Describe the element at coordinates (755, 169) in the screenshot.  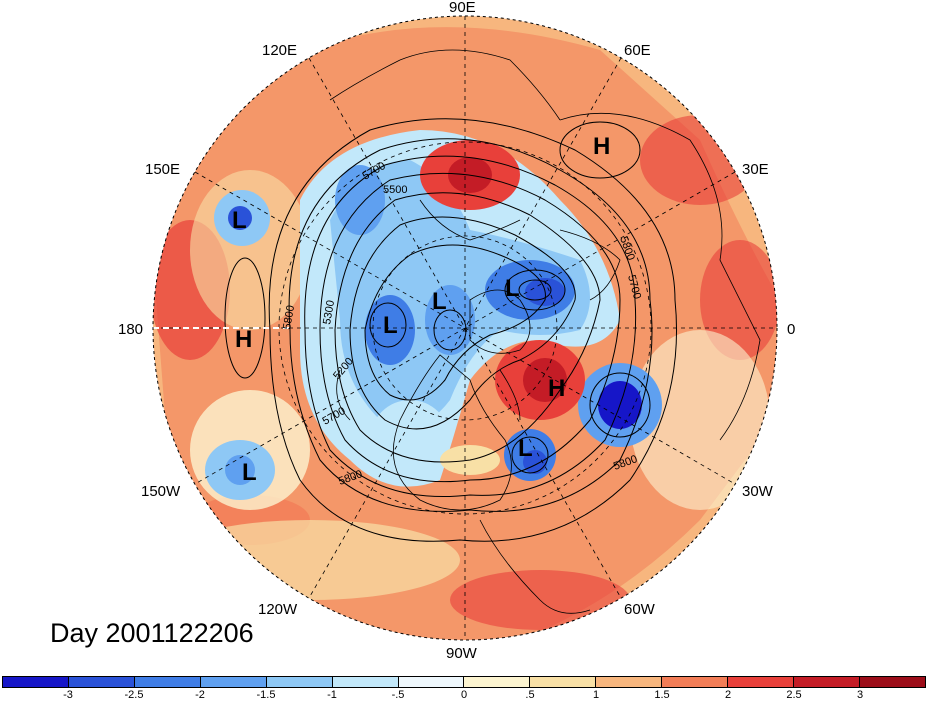
I see `lon-label-30e: 30E` at that location.